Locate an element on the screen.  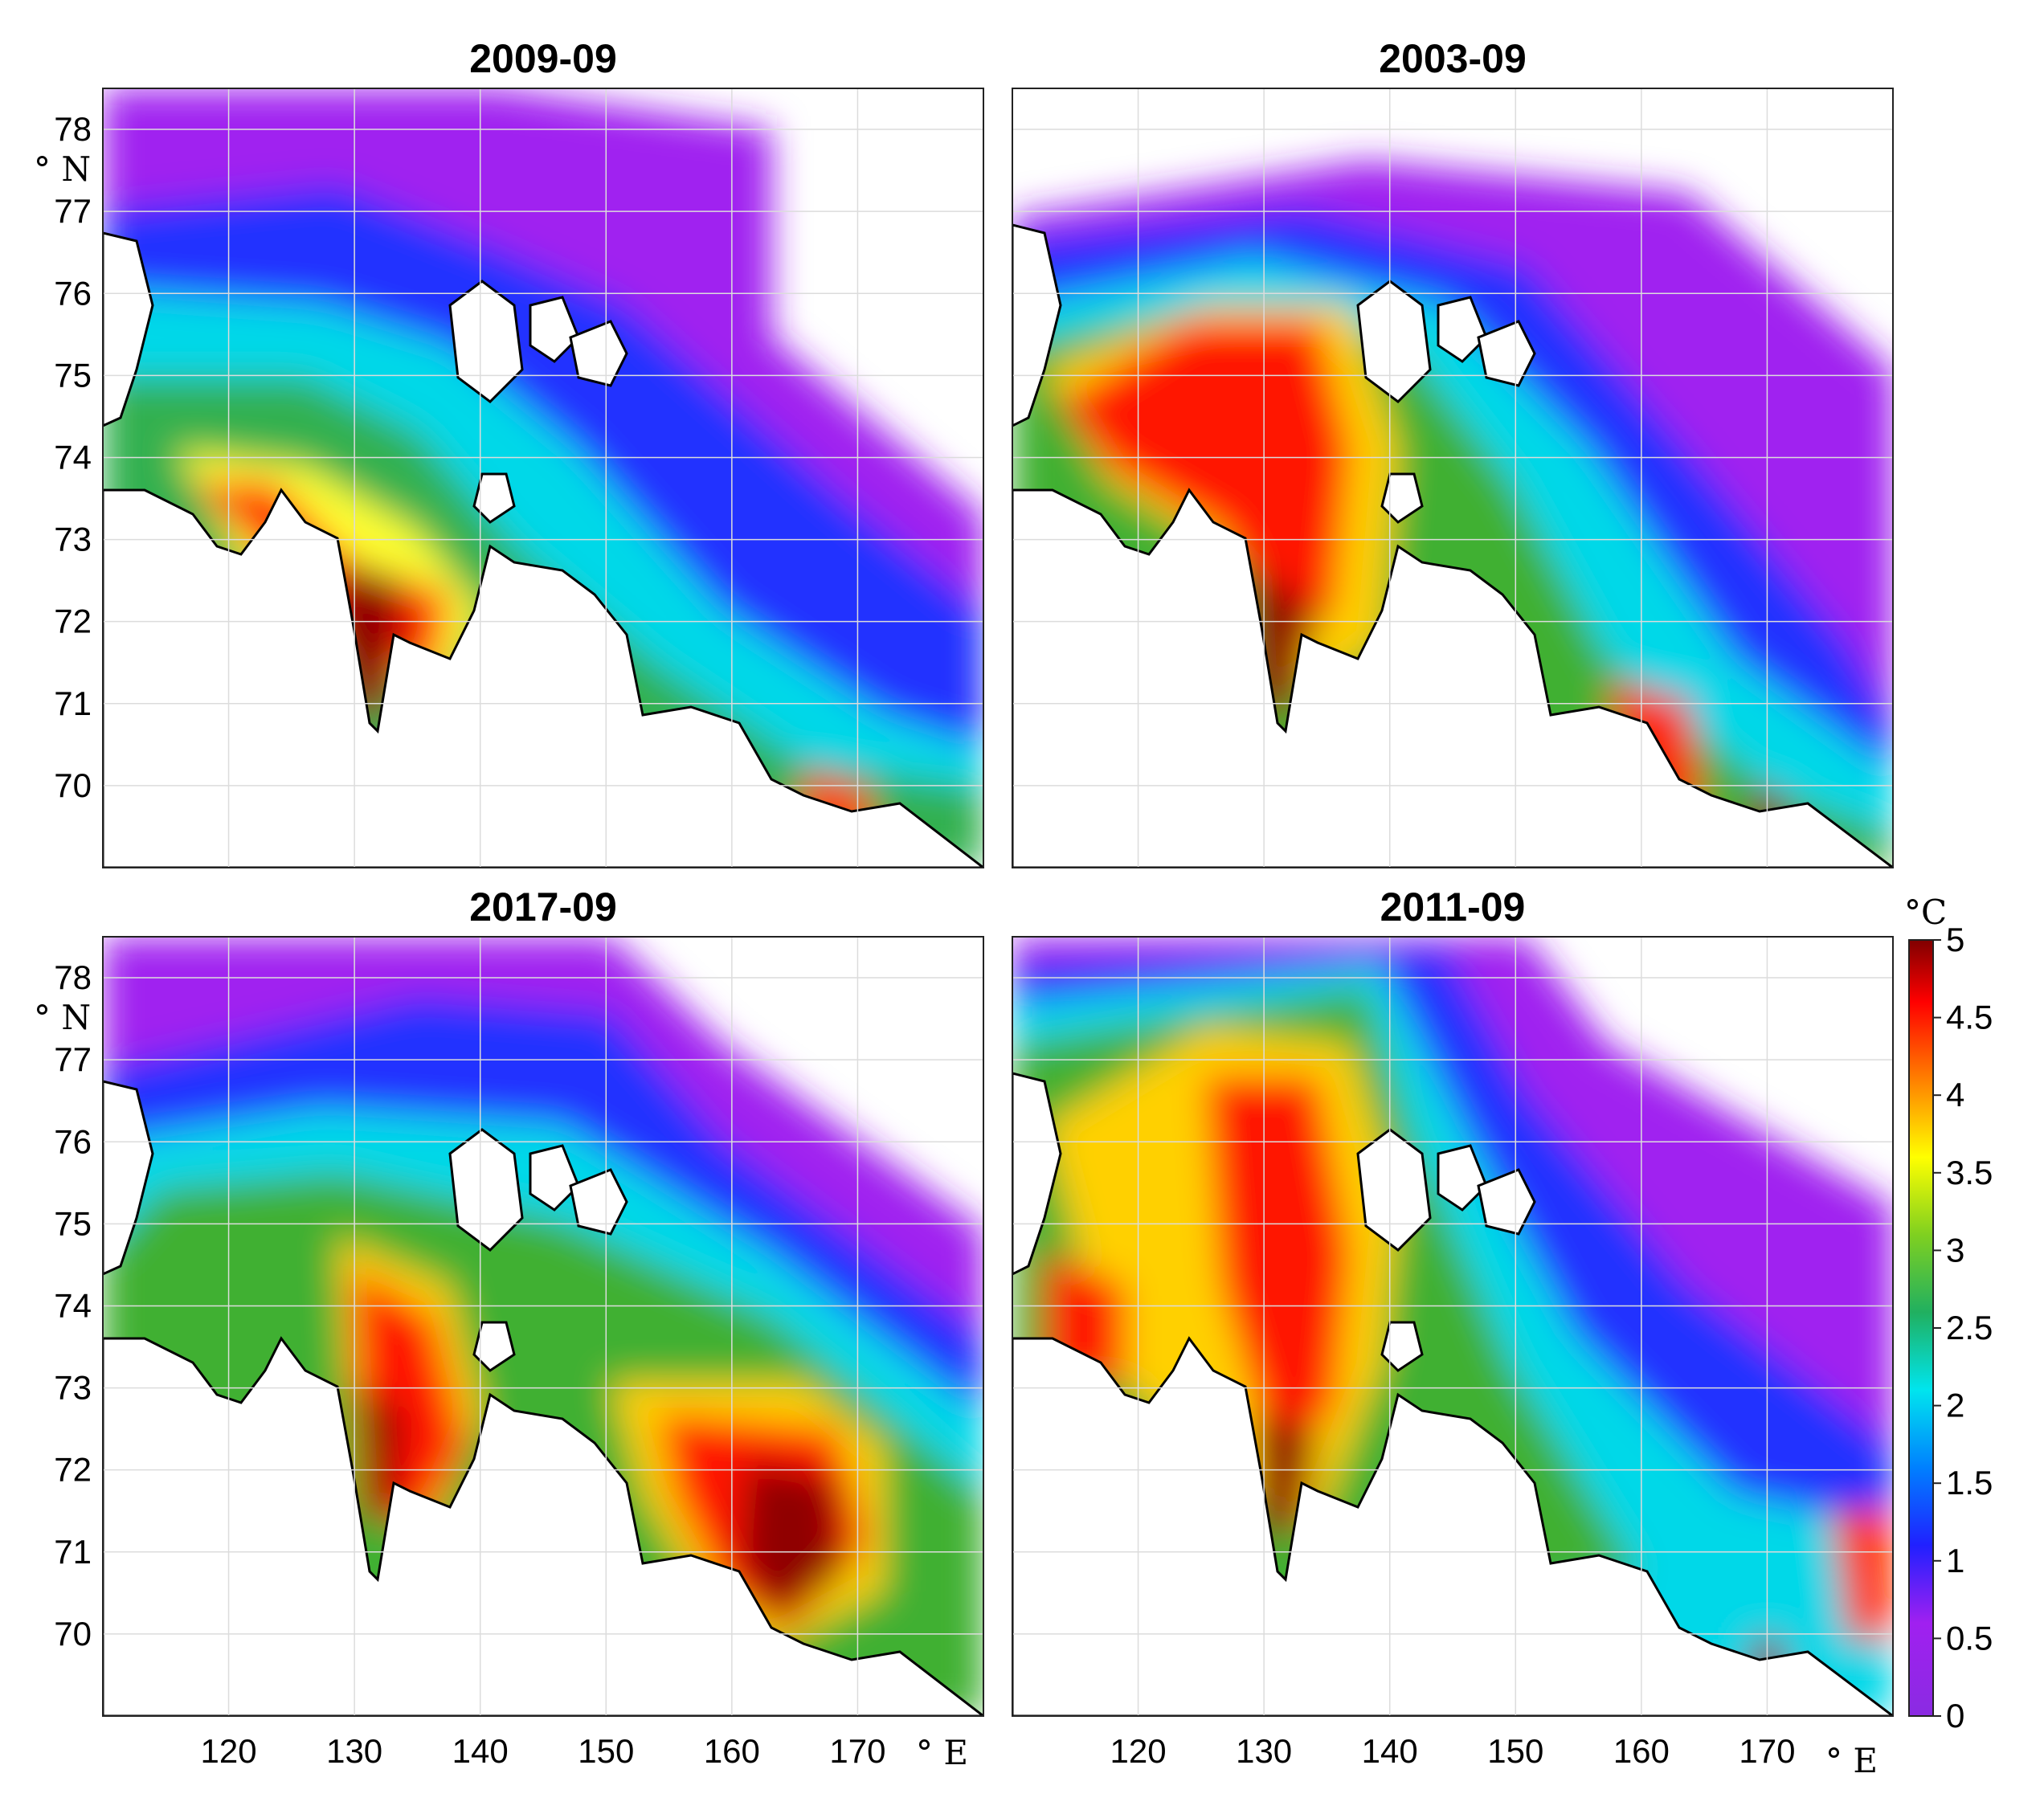
lat-tick-labels-top: 78 77 76 75 74 73 72 71 70 is located at coordinates (73, 457).